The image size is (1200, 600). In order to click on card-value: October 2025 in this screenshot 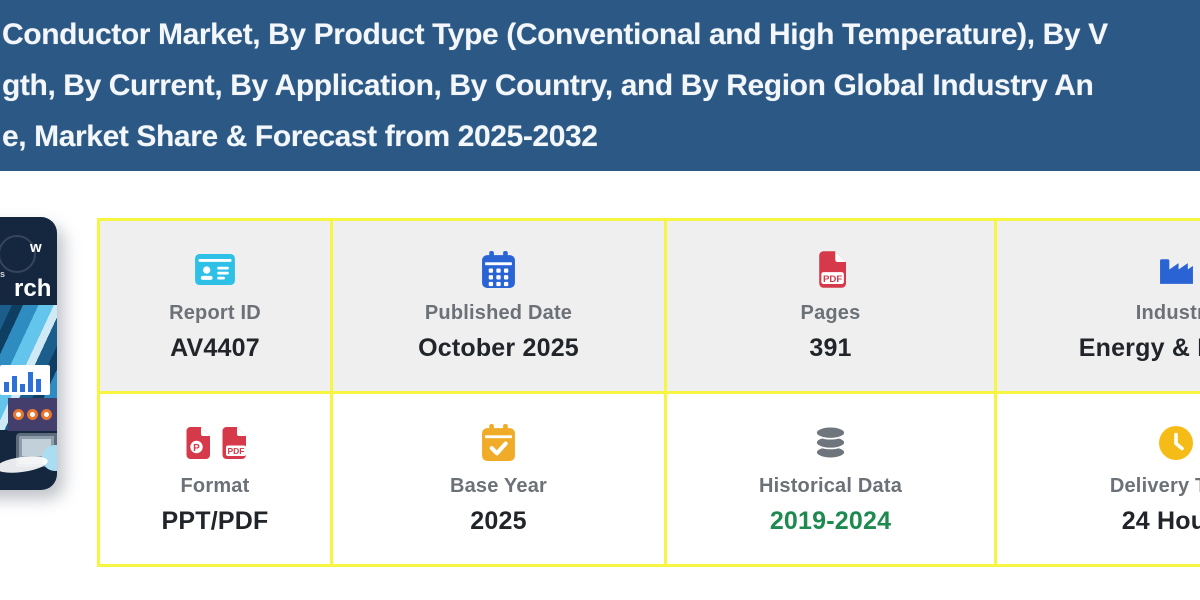, I will do `click(498, 347)`.